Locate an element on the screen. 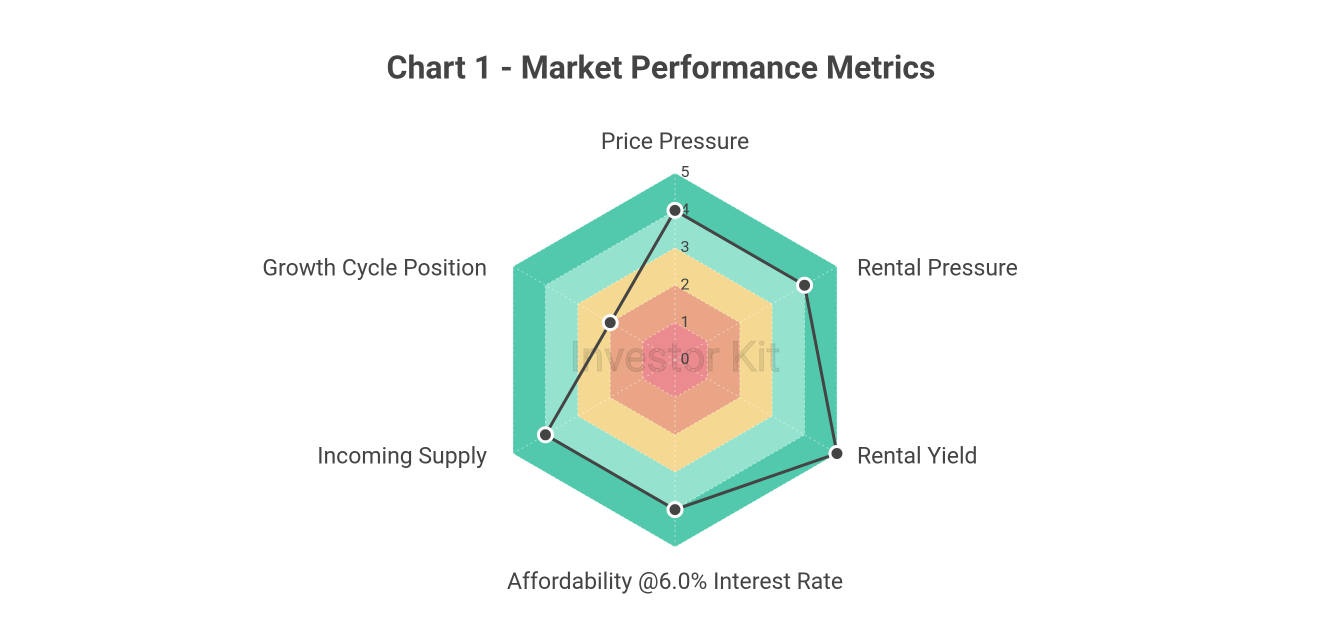 This screenshot has height=644, width=1320. axis-label: Growth Cycle Position is located at coordinates (374, 268).